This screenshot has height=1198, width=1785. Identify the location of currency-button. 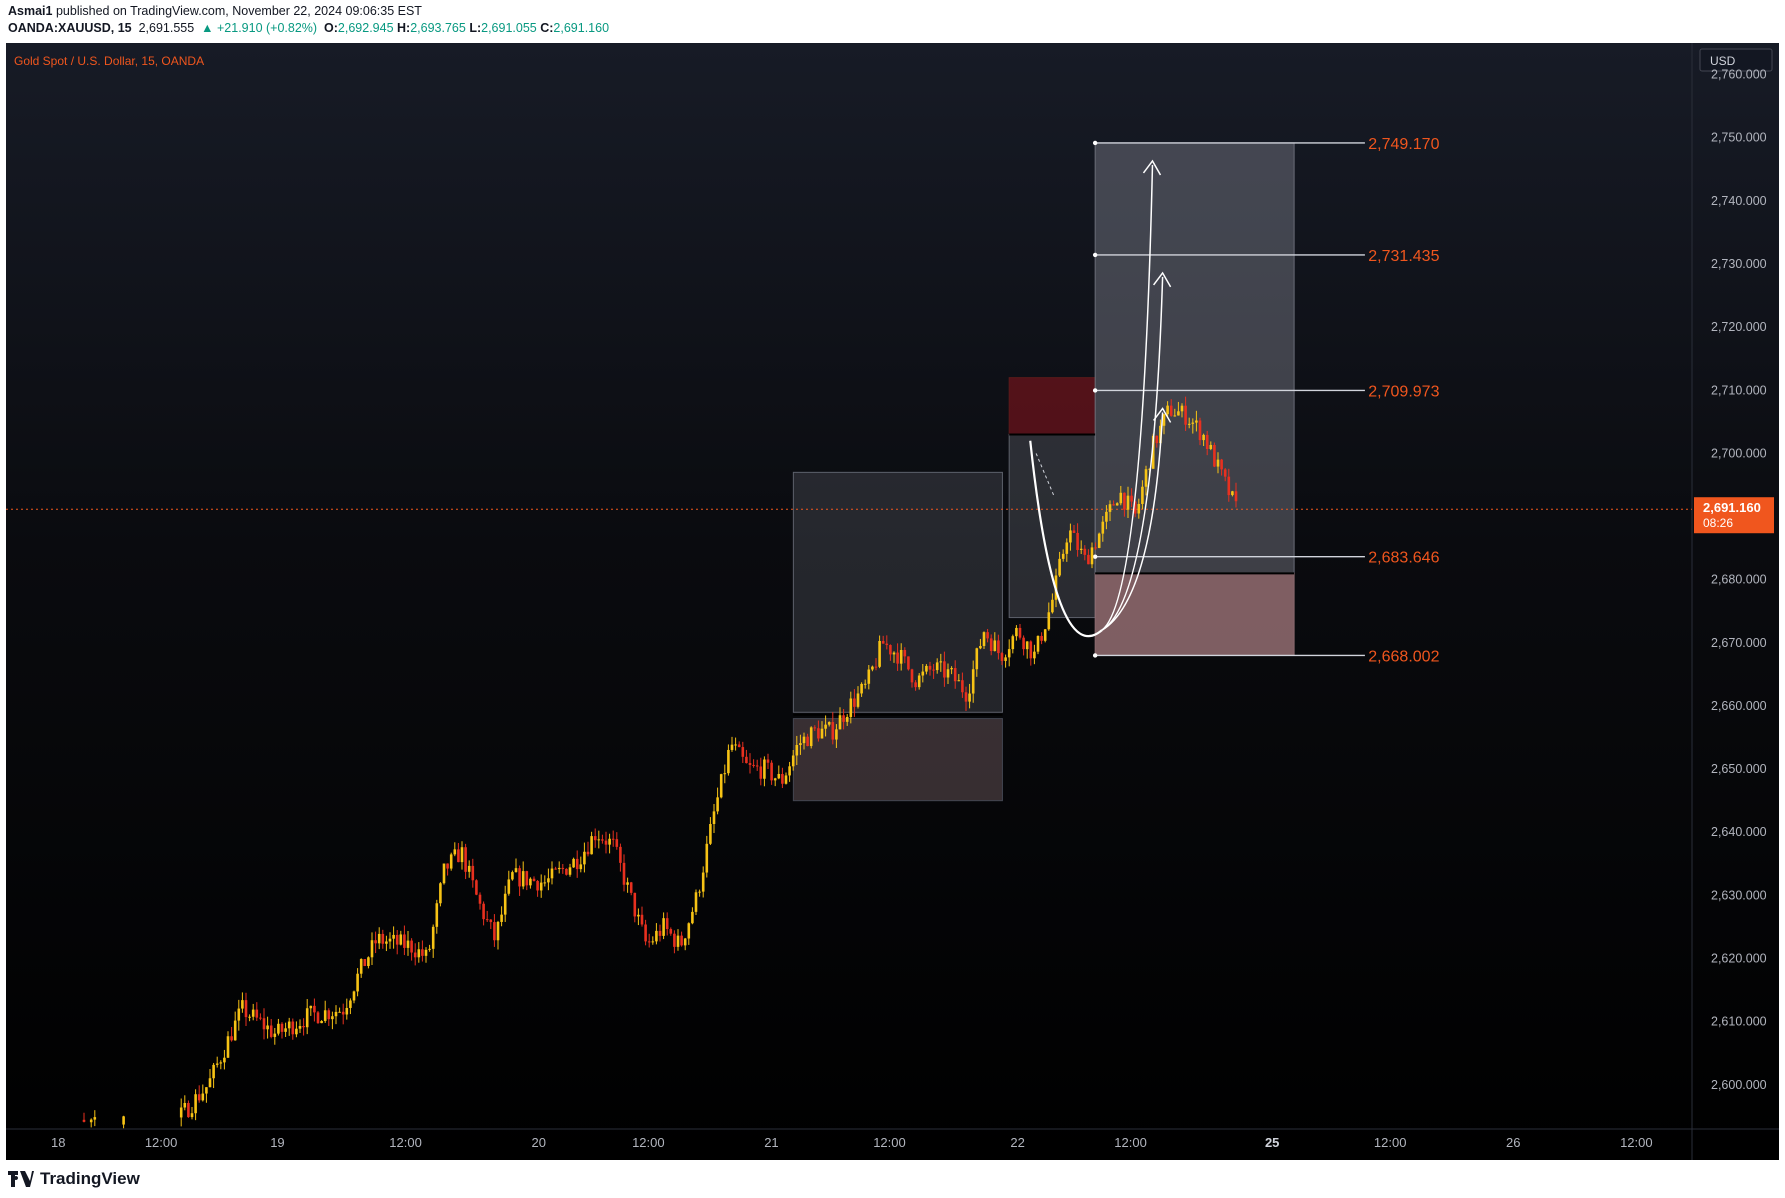
(1736, 60).